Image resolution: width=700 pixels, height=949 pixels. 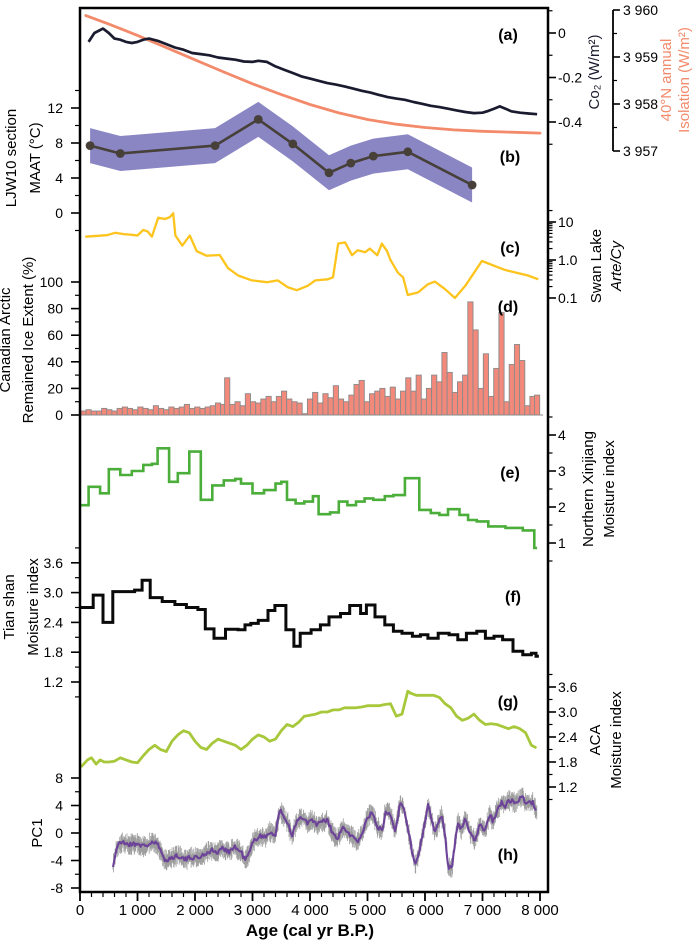 What do you see at coordinates (59, 778) in the screenshot?
I see `pc1-tick-label: 8` at bounding box center [59, 778].